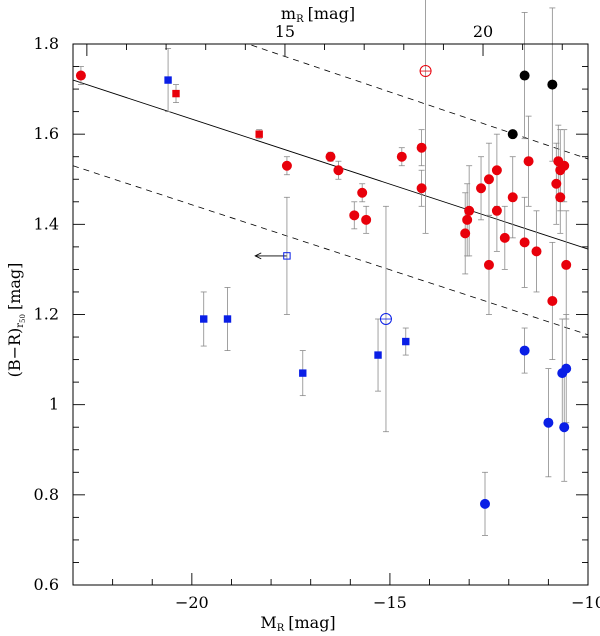  What do you see at coordinates (297, 623) in the screenshot?
I see `x-axis-label: MR [mag]` at bounding box center [297, 623].